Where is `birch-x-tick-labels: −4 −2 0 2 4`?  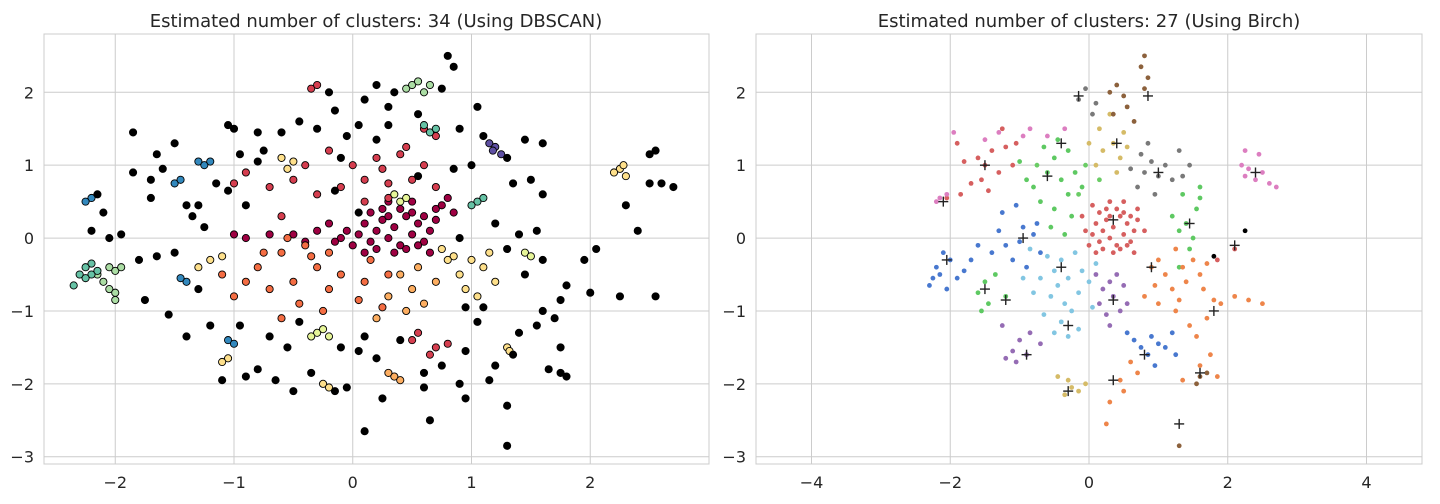 birch-x-tick-labels: −4 −2 0 2 4 is located at coordinates (1086, 482).